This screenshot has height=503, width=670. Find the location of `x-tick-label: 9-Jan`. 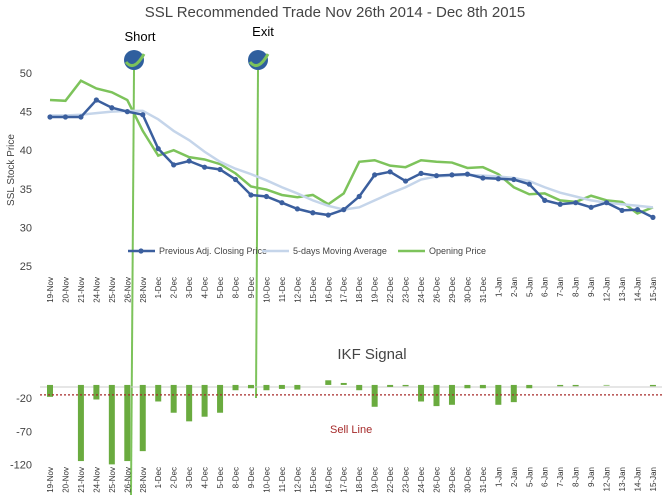

x-tick-label: 9-Jan is located at coordinates (591, 287).